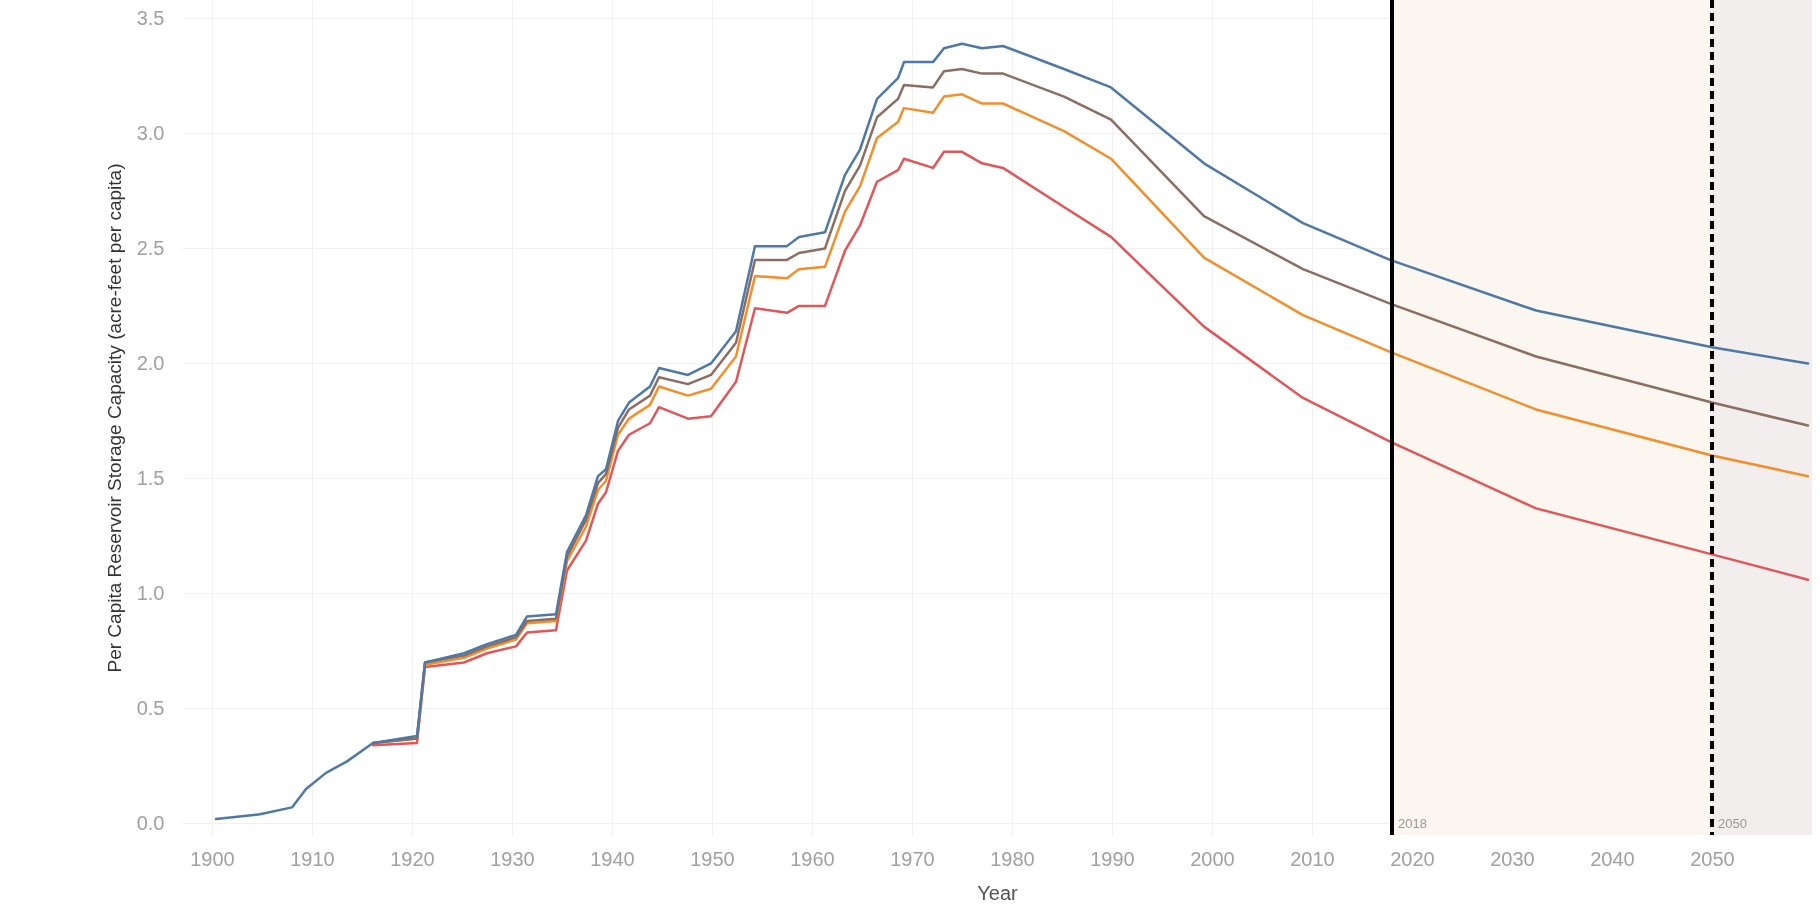 The height and width of the screenshot is (917, 1820). Describe the element at coordinates (1512, 858) in the screenshot. I see `x-tick-label: 2030` at that location.